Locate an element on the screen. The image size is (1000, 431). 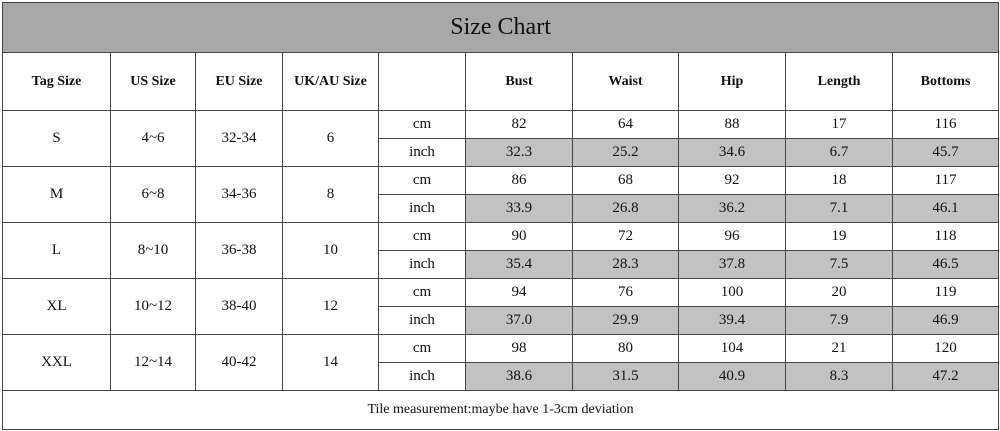
cm-row: XXL 12~14 40-42 14 cm 98 80 104 21 120 is located at coordinates (501, 362).